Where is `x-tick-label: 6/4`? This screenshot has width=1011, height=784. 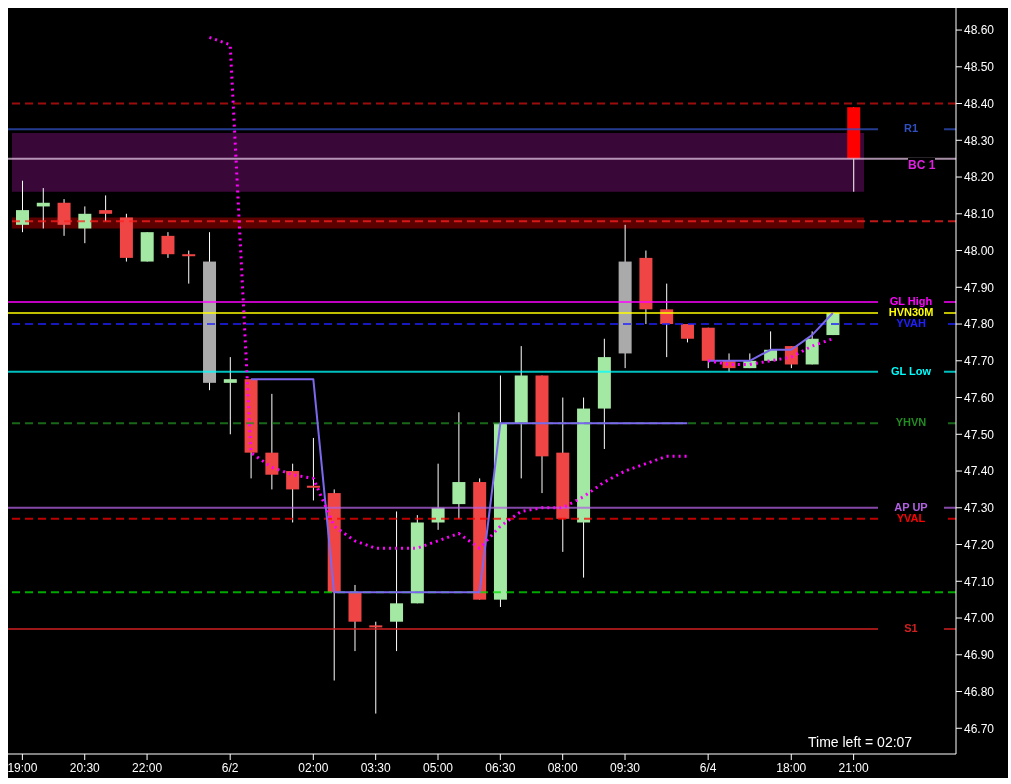 x-tick-label: 6/4 is located at coordinates (708, 768).